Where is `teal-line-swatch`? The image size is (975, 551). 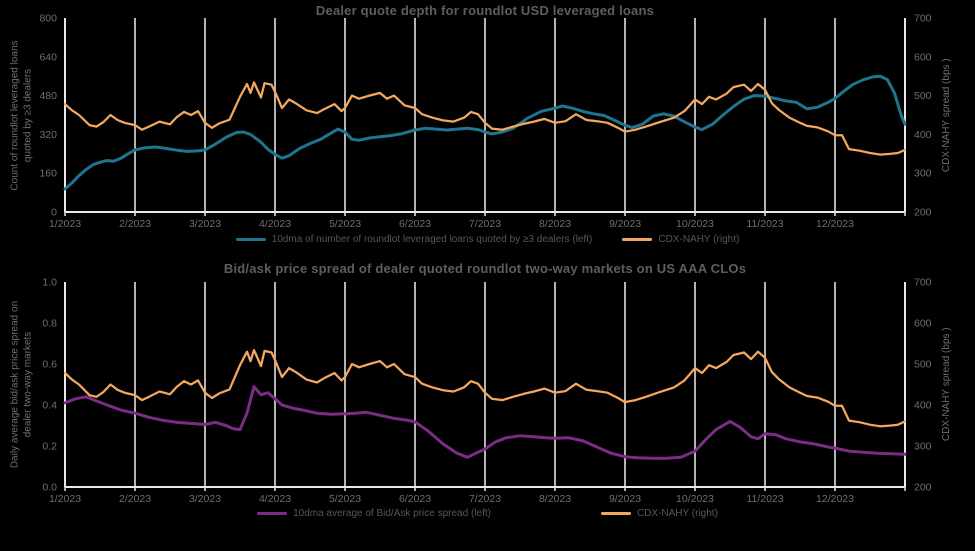
teal-line-swatch is located at coordinates (250, 239).